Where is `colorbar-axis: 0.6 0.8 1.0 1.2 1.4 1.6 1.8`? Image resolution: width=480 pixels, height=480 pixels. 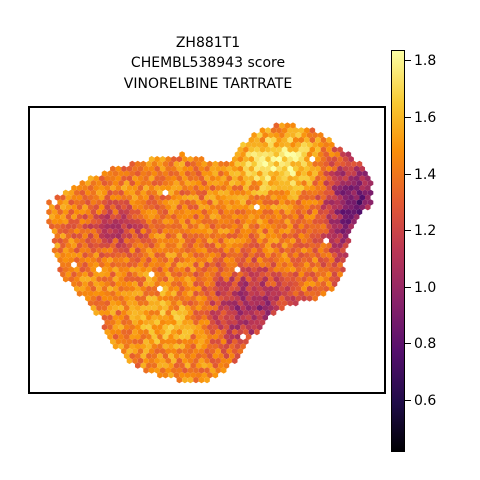 colorbar-axis: 0.6 0.8 1.0 1.2 1.4 1.6 1.8 is located at coordinates (440, 251).